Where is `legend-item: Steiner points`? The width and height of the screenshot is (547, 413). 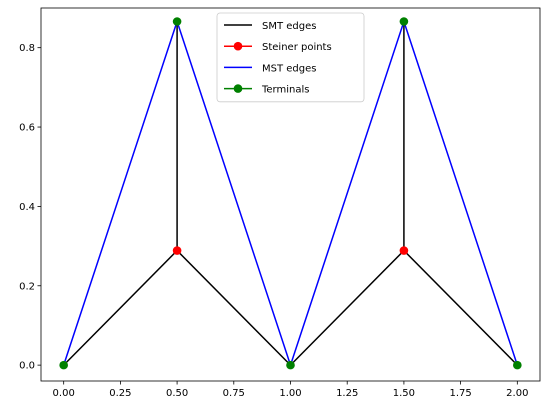
legend-item: Steiner points is located at coordinates (278, 47).